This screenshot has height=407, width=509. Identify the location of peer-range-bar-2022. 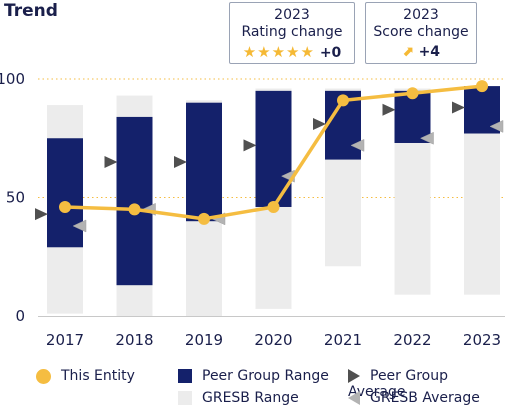
(412, 116).